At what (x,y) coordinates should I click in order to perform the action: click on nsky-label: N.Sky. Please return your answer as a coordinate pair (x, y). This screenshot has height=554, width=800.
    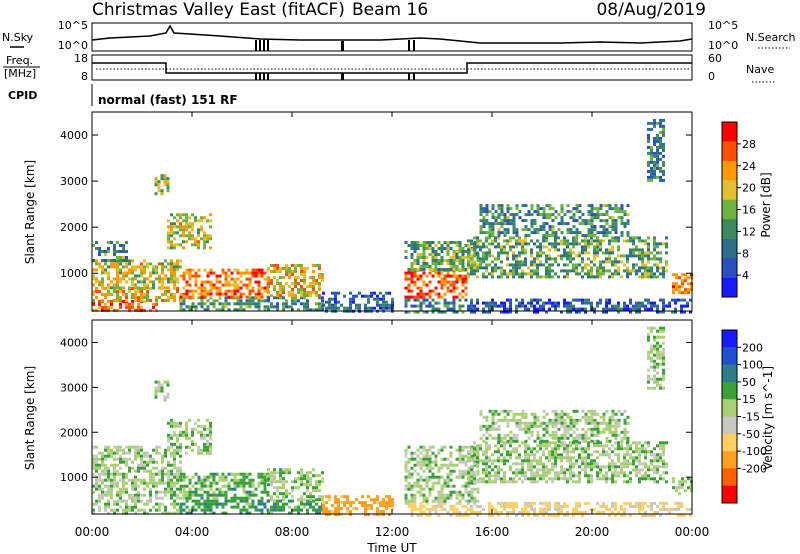
    Looking at the image, I should click on (18, 37).